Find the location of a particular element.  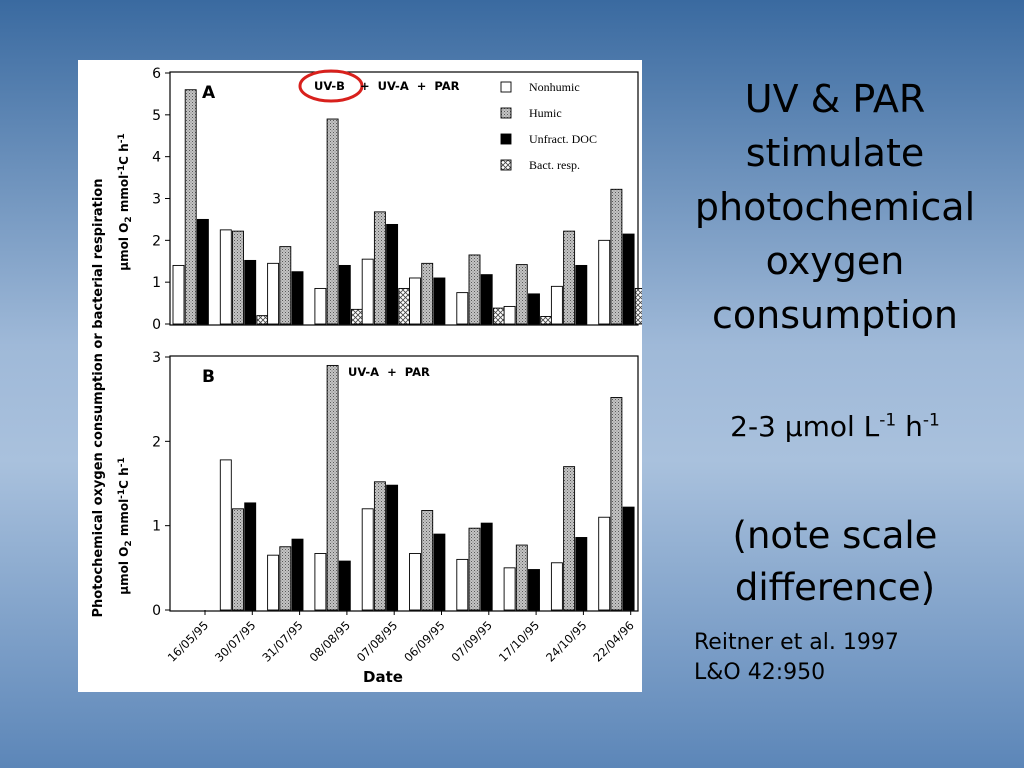

x-tick-label: 06/09/95 is located at coordinates (424, 641).